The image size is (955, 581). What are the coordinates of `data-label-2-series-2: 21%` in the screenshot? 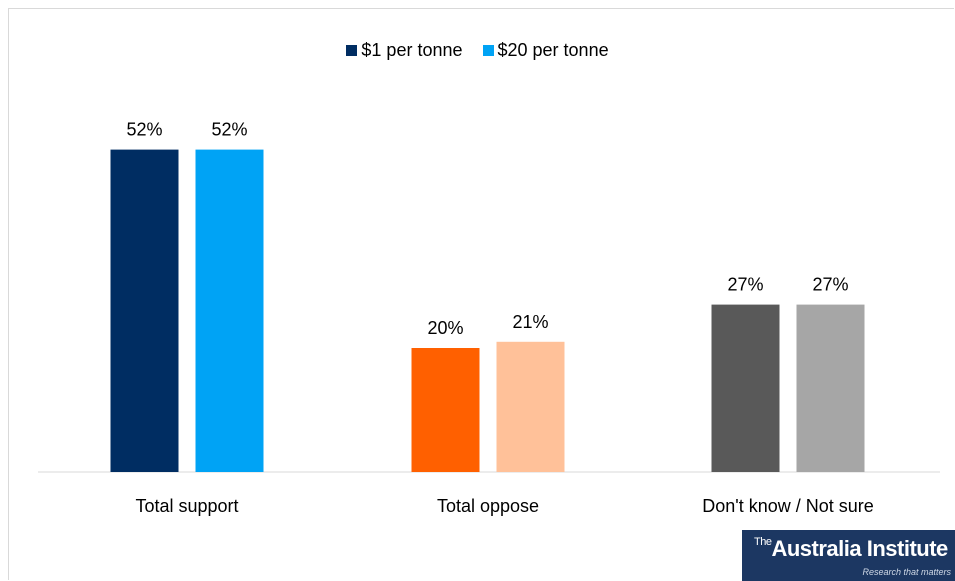 It's located at (530, 322).